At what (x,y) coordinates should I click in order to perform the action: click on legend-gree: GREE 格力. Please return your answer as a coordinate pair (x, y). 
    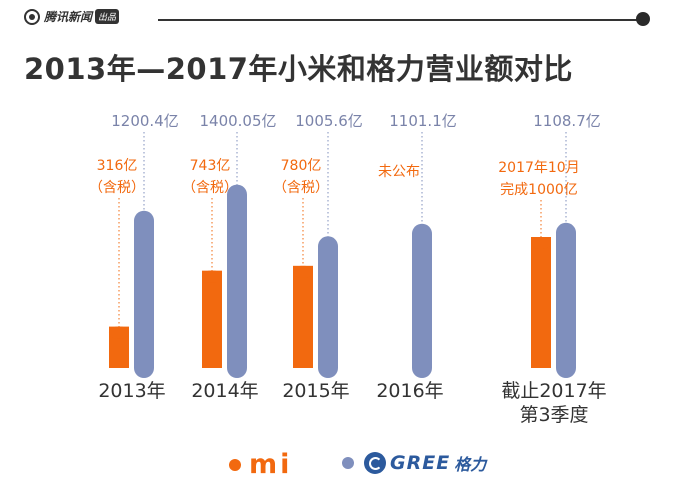
    Looking at the image, I should click on (414, 463).